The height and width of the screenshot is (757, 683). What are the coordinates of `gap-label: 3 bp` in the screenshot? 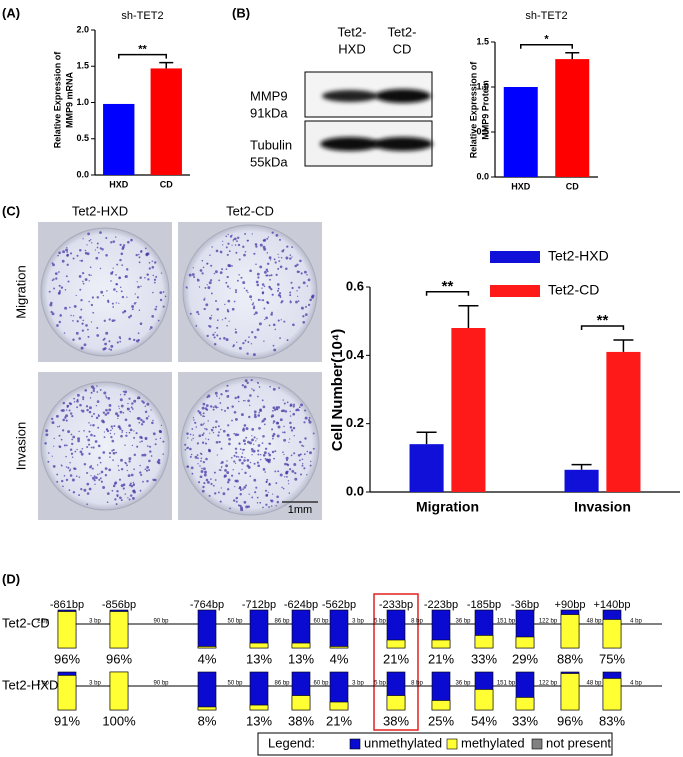 It's located at (358, 622).